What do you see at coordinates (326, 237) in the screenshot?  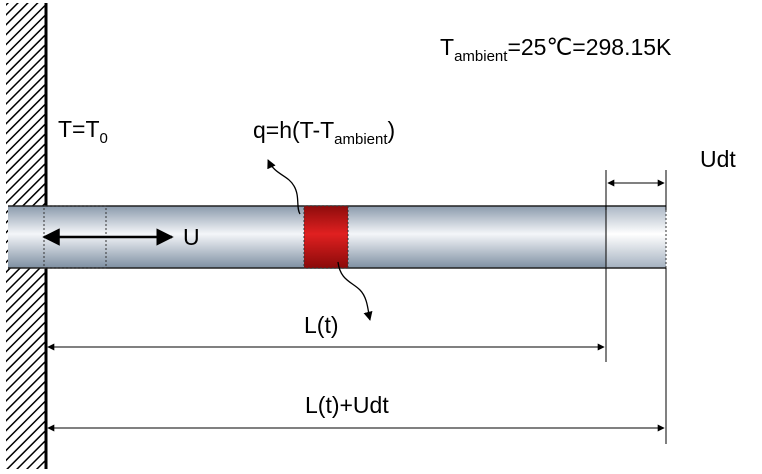 I see `heated-section` at bounding box center [326, 237].